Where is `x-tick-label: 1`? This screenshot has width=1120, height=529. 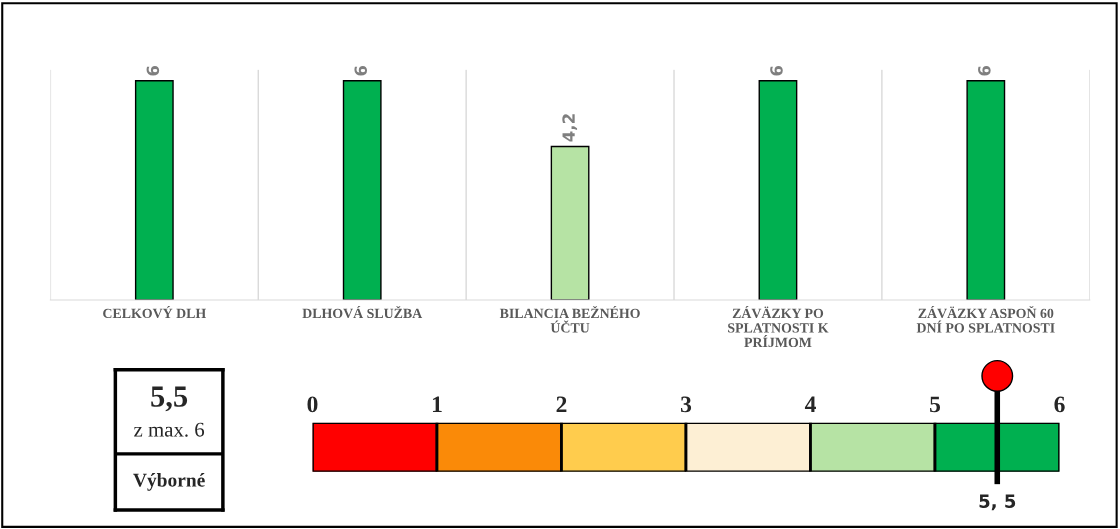 x-tick-label: 1 is located at coordinates (437, 404).